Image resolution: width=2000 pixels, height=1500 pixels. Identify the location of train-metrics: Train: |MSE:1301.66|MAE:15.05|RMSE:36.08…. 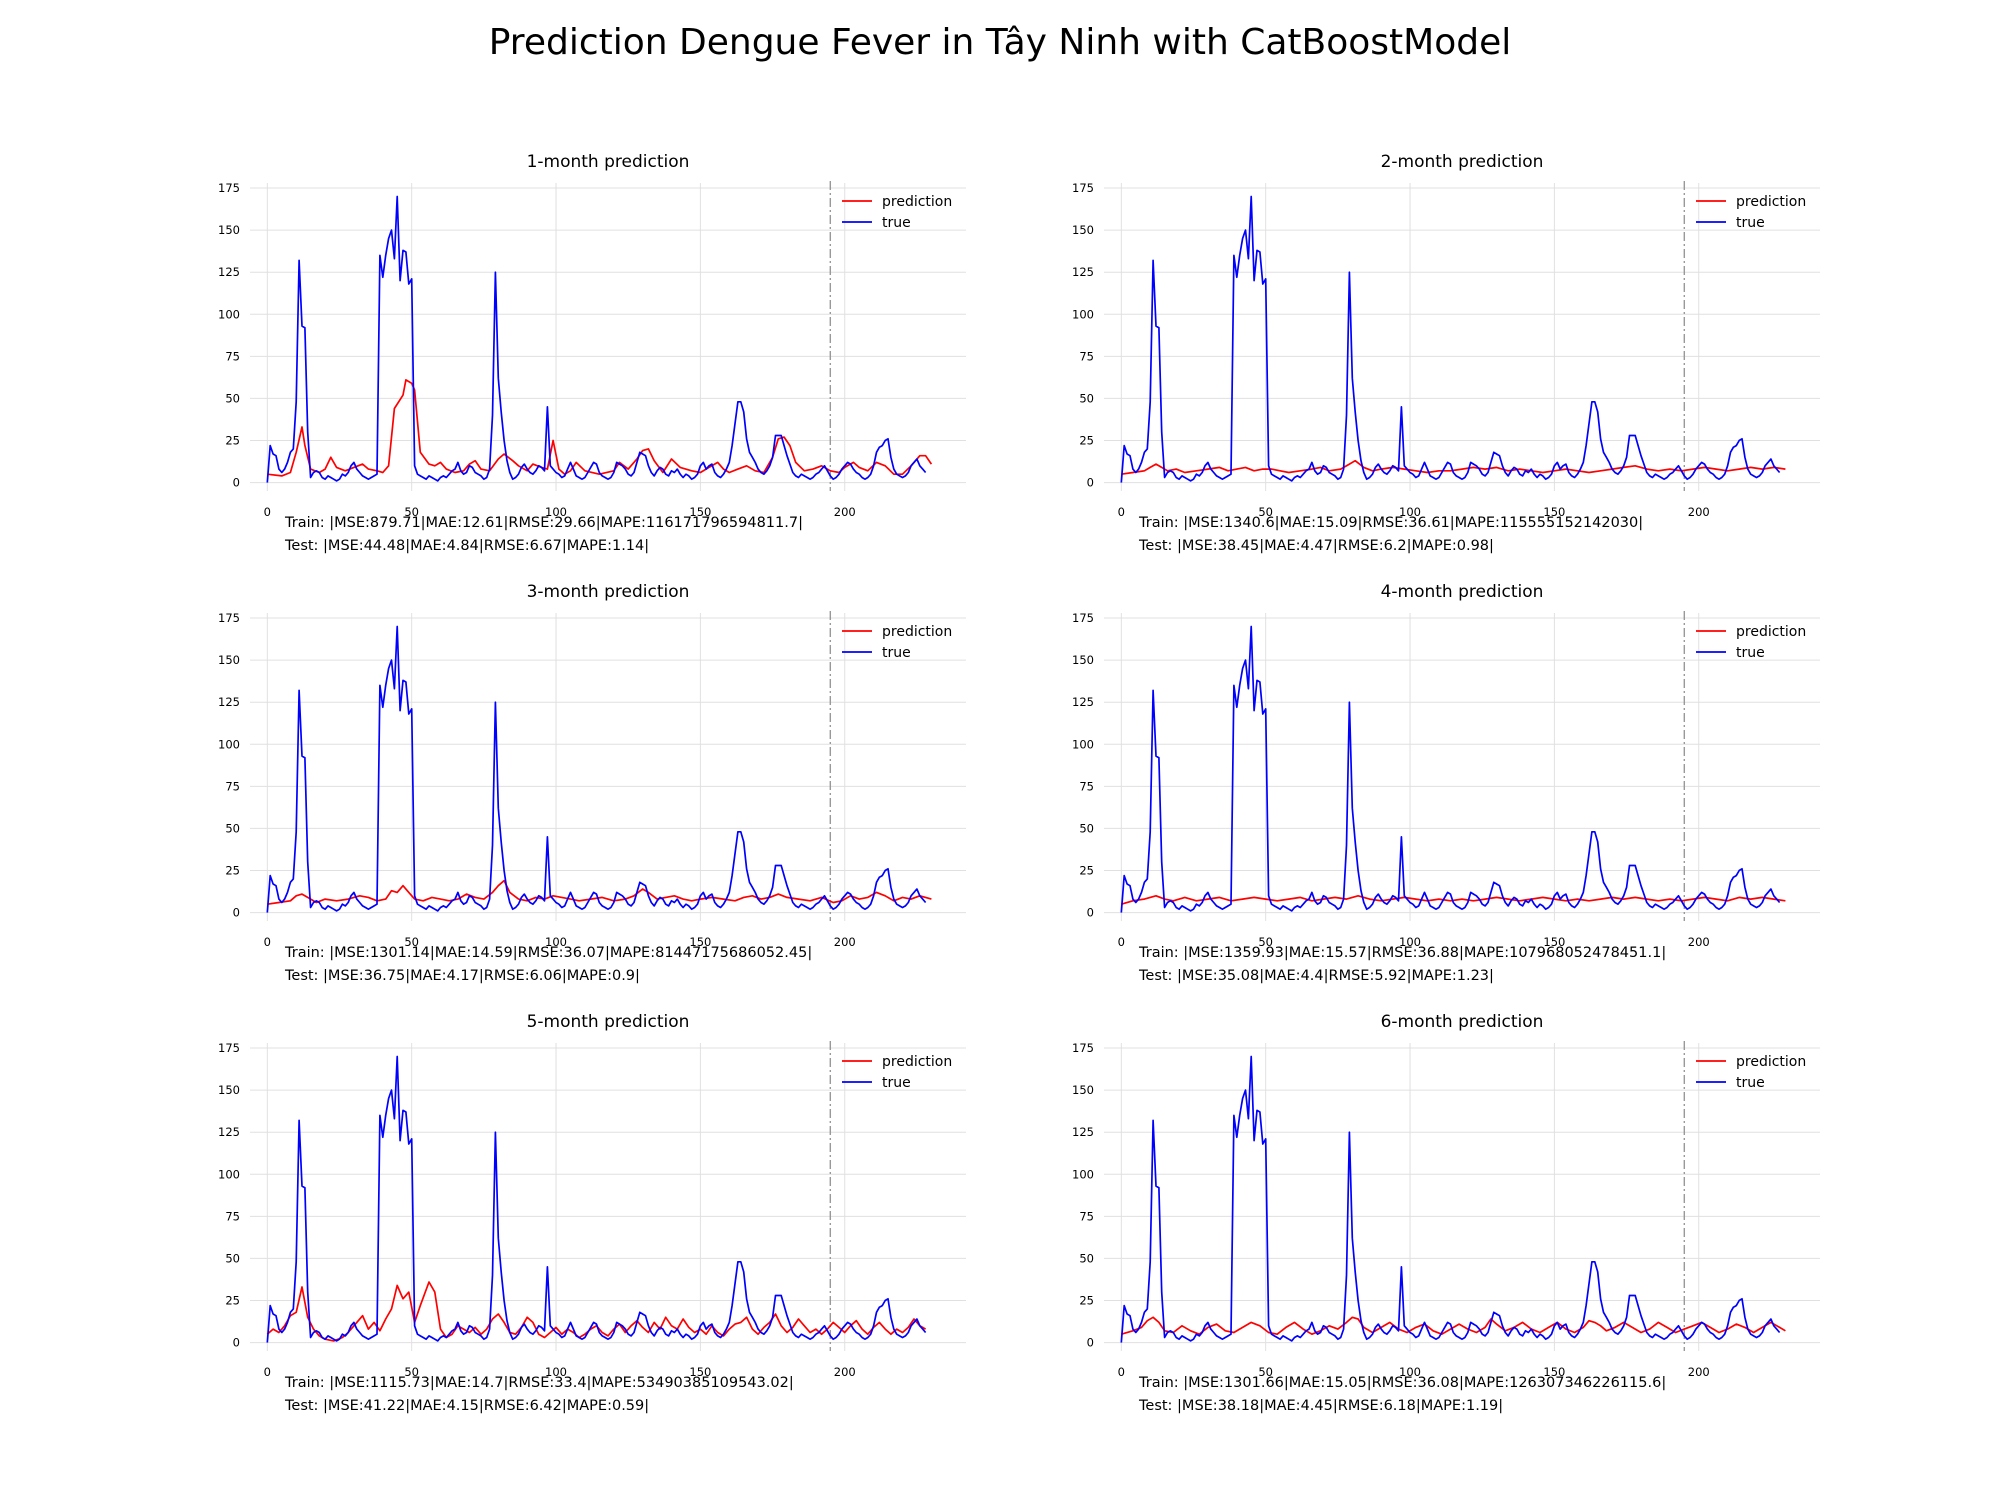
(1403, 1383).